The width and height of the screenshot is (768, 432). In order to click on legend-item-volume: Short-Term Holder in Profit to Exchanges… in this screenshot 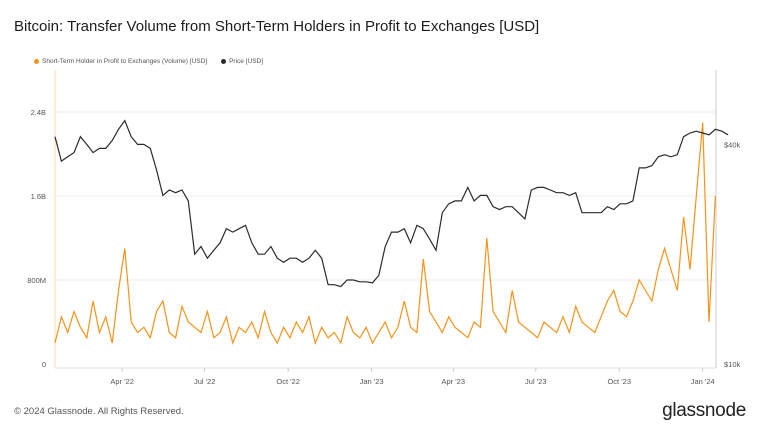, I will do `click(120, 61)`.